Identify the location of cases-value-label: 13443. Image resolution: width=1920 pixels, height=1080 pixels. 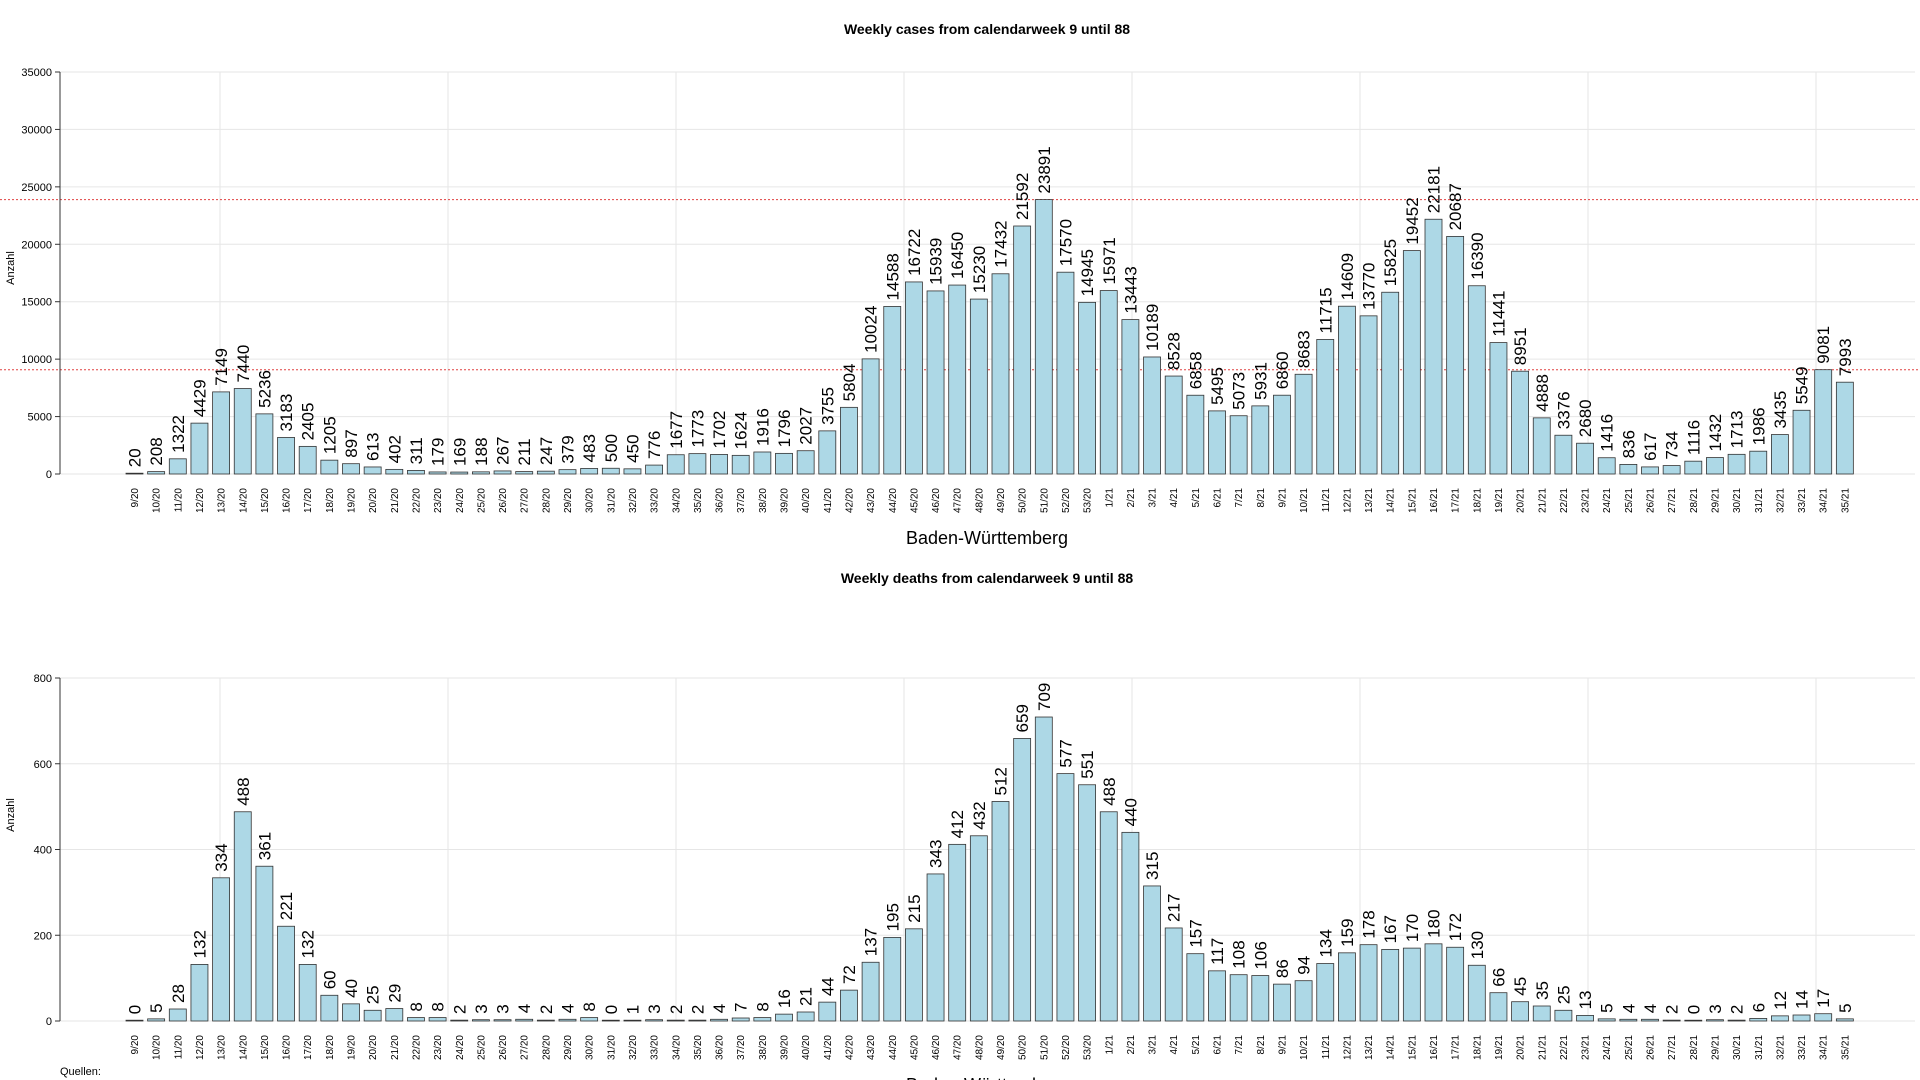
(1130, 289).